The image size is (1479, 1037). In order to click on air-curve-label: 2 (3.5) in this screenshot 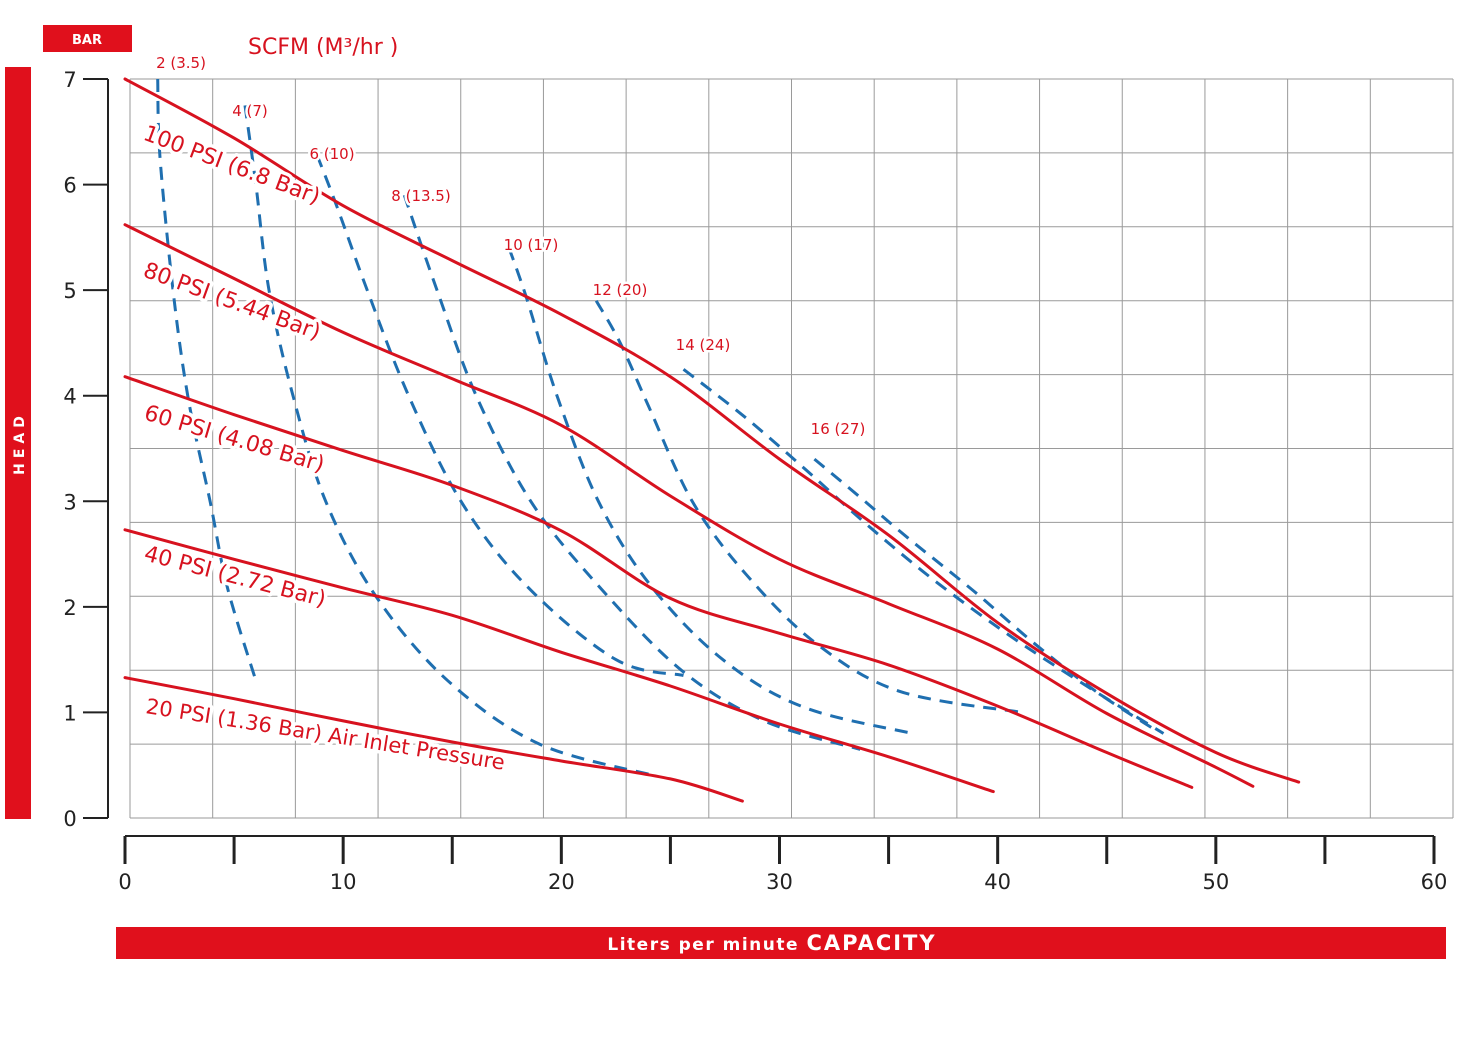, I will do `click(181, 63)`.